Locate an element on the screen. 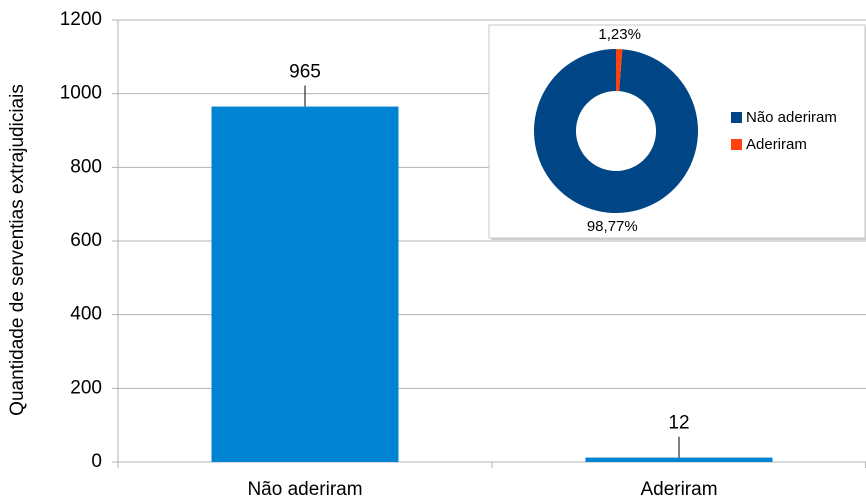 This screenshot has width=866, height=498. x-tick-label: Não aderiram is located at coordinates (304, 488).